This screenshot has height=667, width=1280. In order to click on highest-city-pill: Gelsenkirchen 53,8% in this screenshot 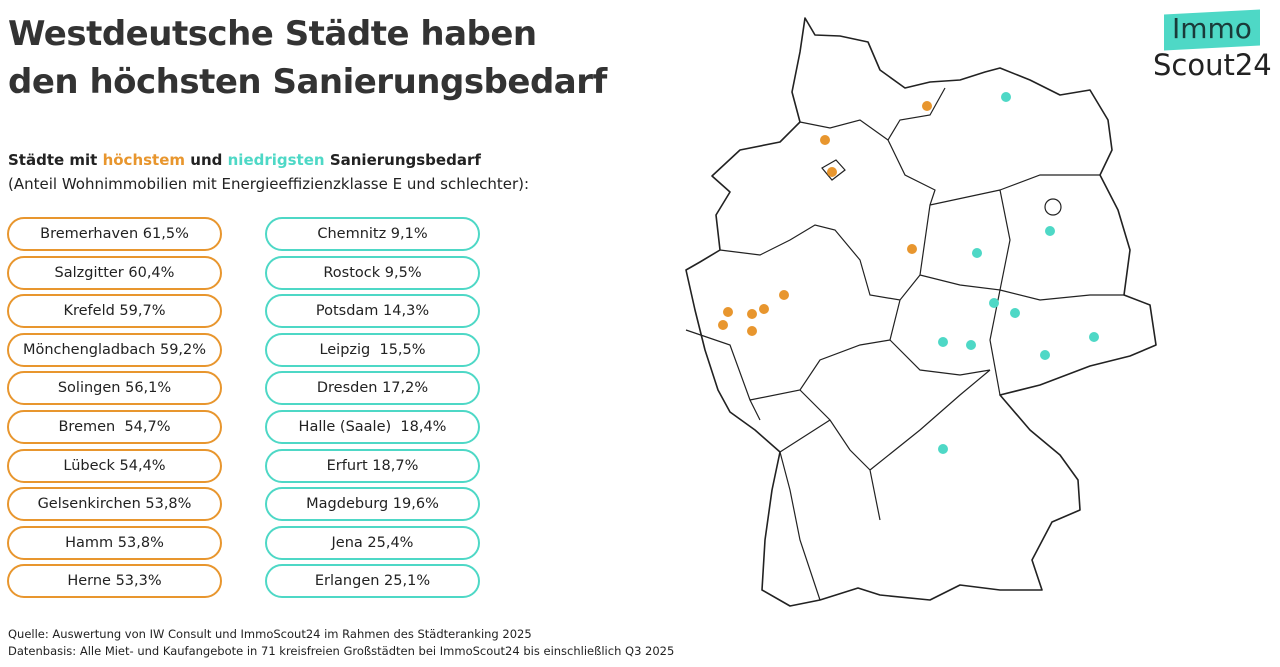, I will do `click(114, 504)`.